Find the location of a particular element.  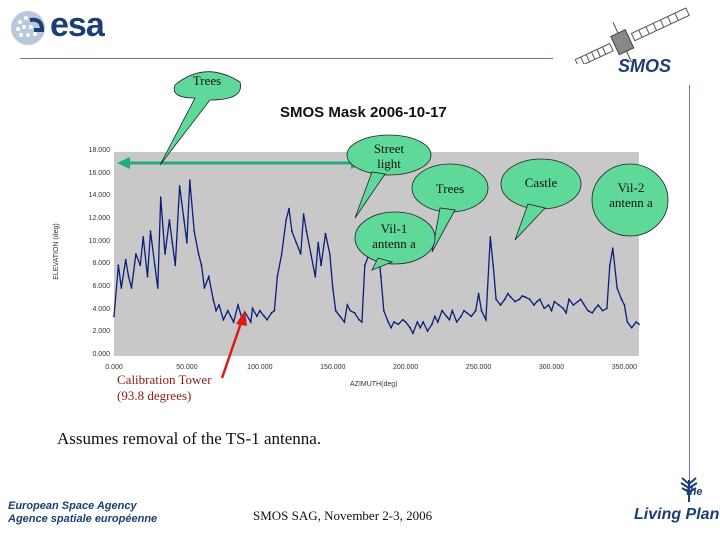

y-tick-label: 12.000 is located at coordinates (99, 218).